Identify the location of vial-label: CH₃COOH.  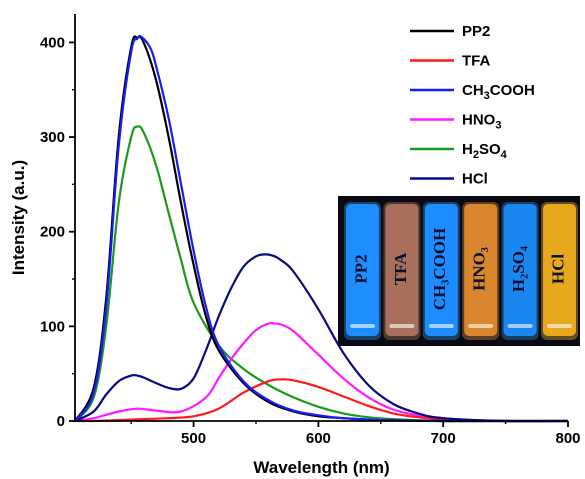
(439, 269).